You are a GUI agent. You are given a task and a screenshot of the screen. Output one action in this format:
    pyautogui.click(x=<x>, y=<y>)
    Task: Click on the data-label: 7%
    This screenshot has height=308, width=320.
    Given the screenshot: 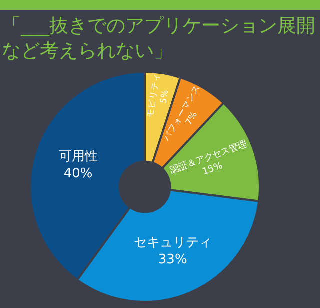 What is the action you would take?
    pyautogui.click(x=192, y=119)
    